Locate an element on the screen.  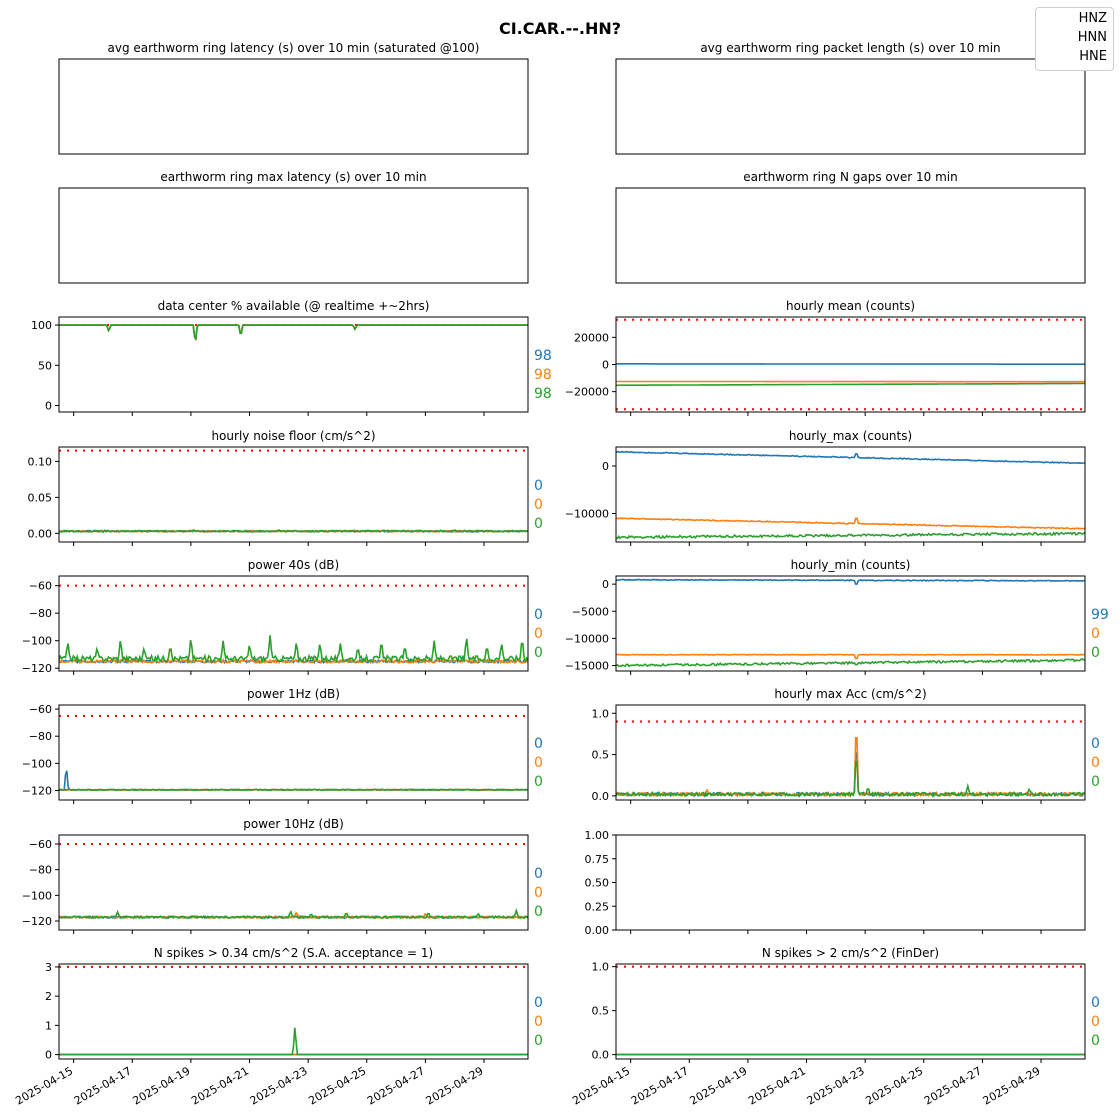
y-tick-label: 0.0 is located at coordinates (601, 1055).